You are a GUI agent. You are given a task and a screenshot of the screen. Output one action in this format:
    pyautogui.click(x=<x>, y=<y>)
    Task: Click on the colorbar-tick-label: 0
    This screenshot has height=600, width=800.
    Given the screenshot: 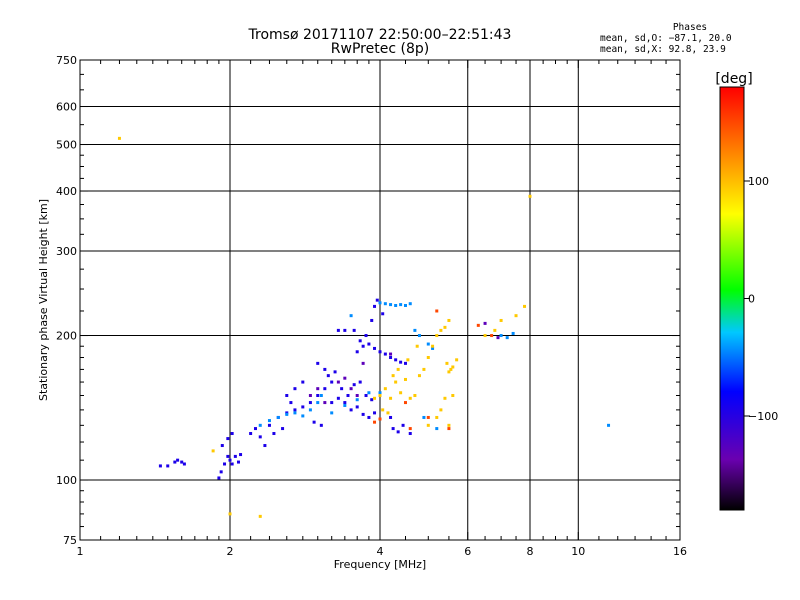 What is the action you would take?
    pyautogui.click(x=751, y=299)
    